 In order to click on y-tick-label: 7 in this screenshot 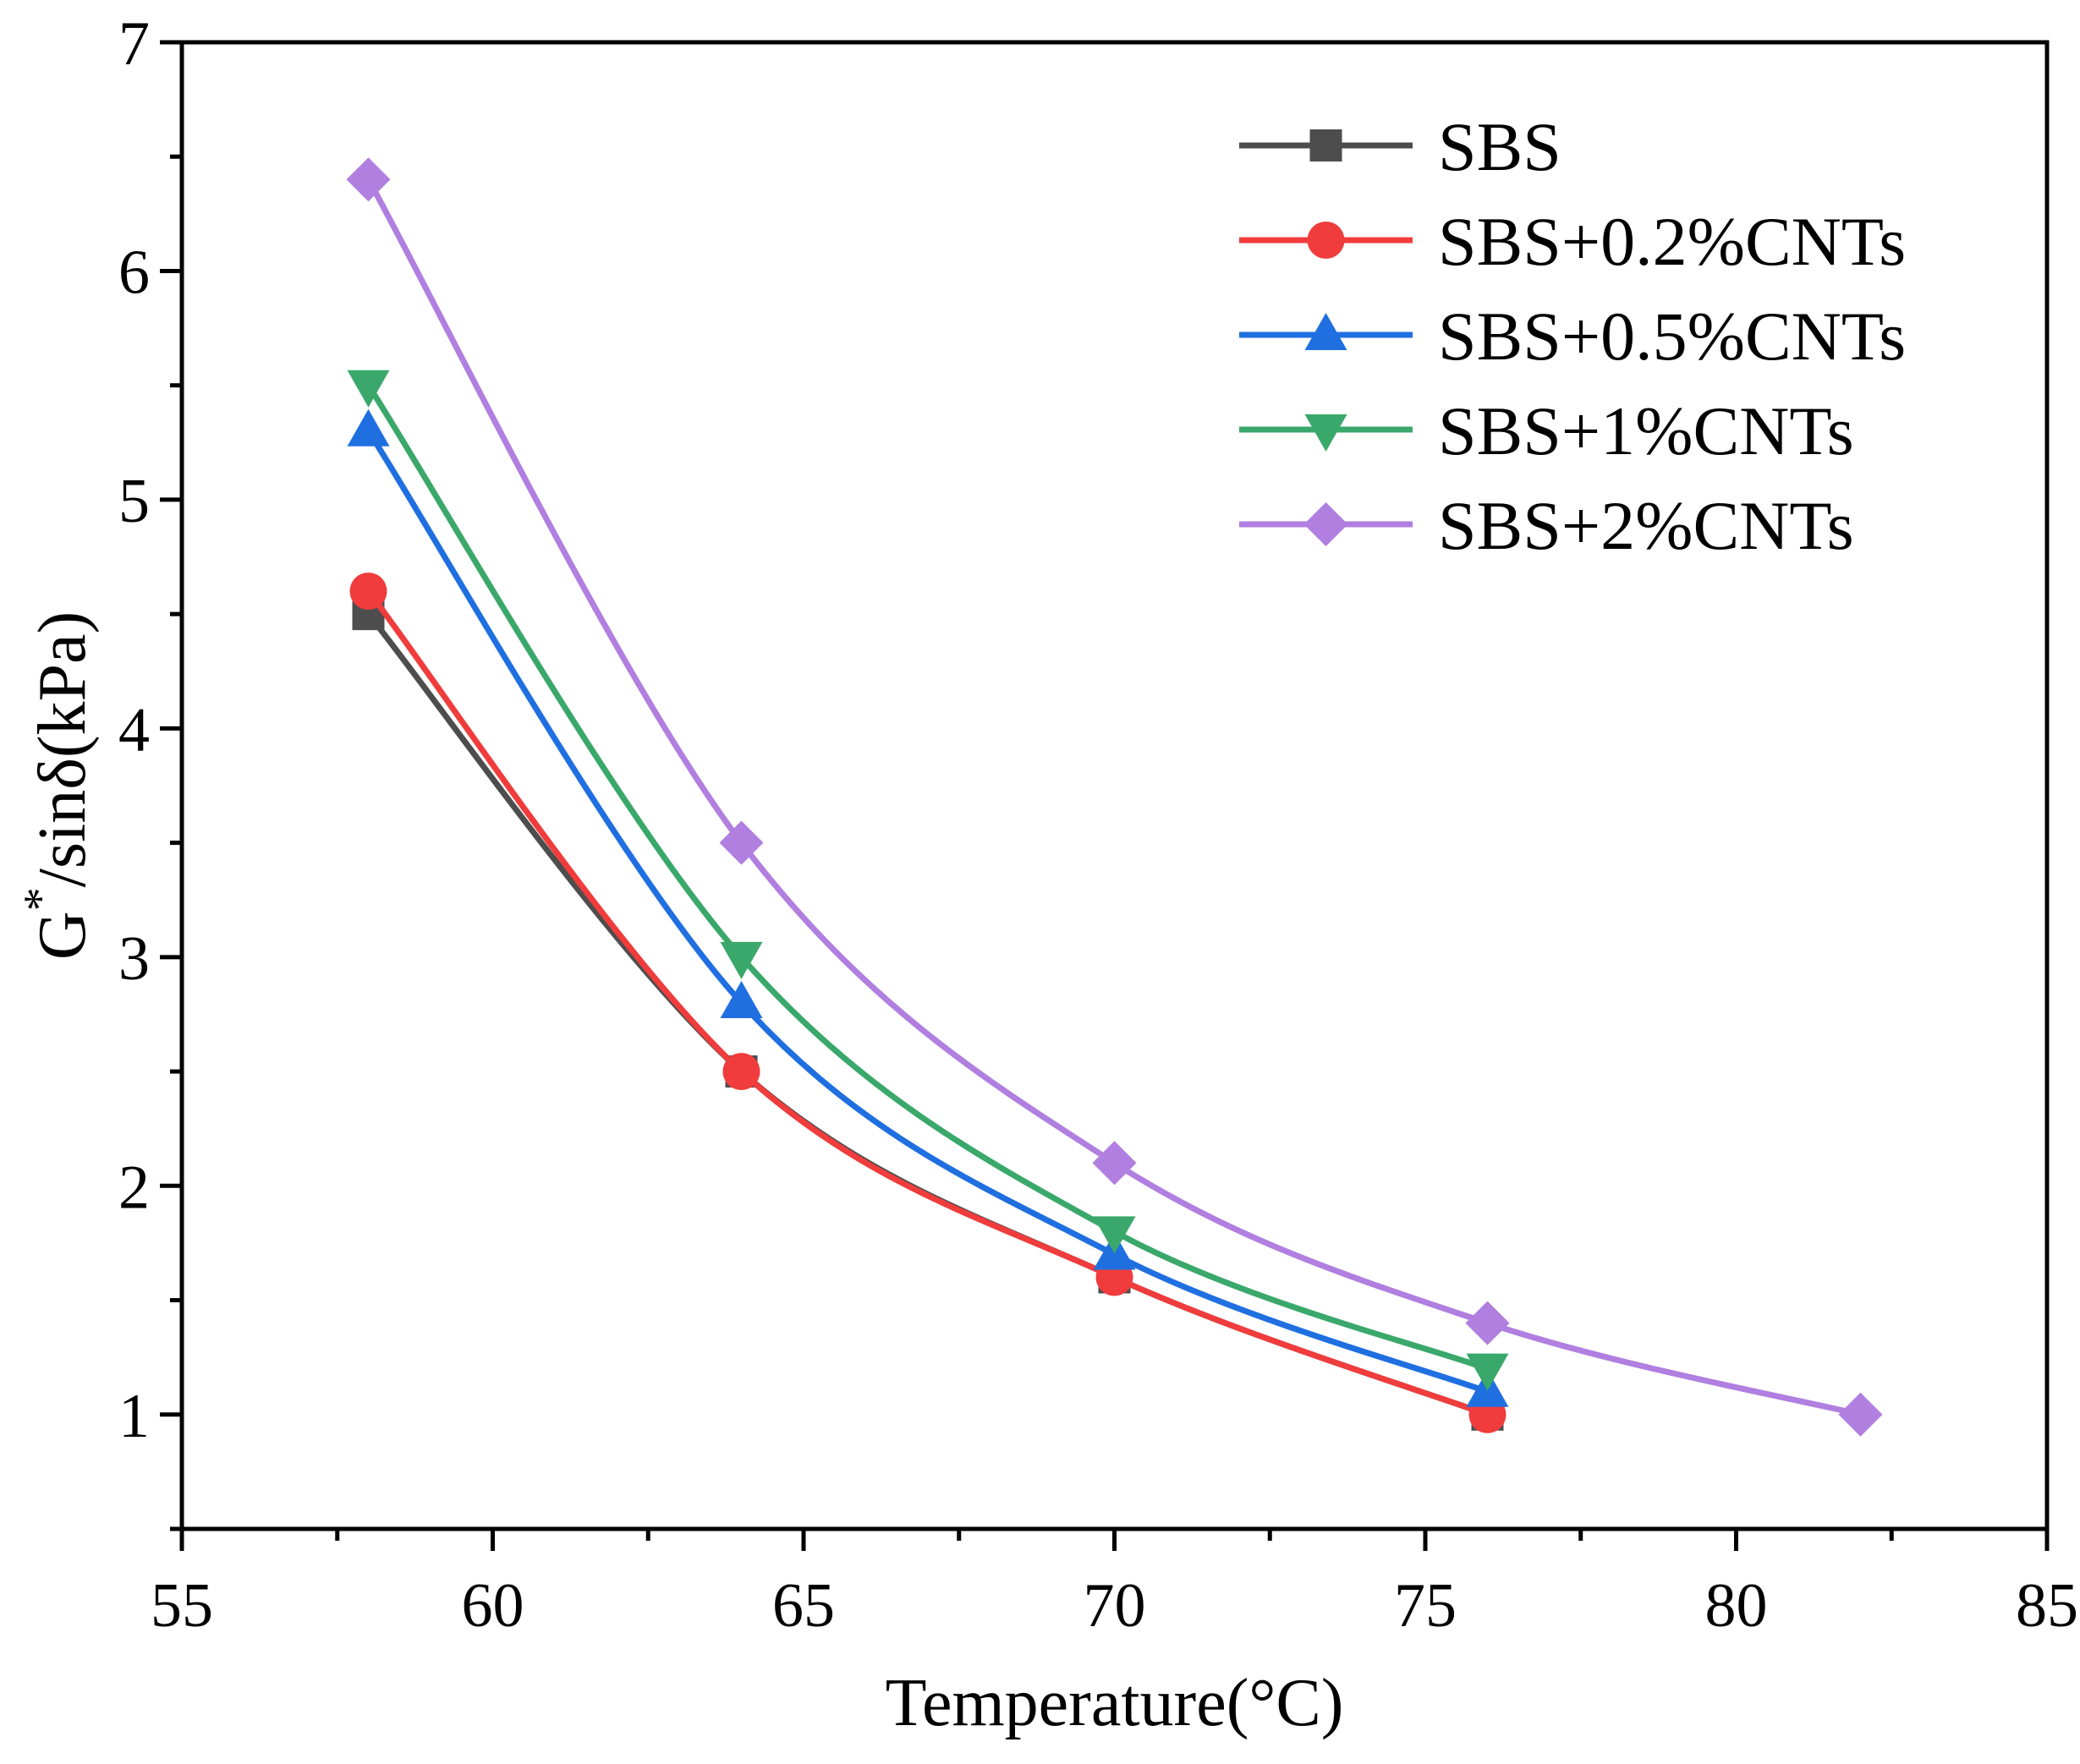, I will do `click(134, 44)`.